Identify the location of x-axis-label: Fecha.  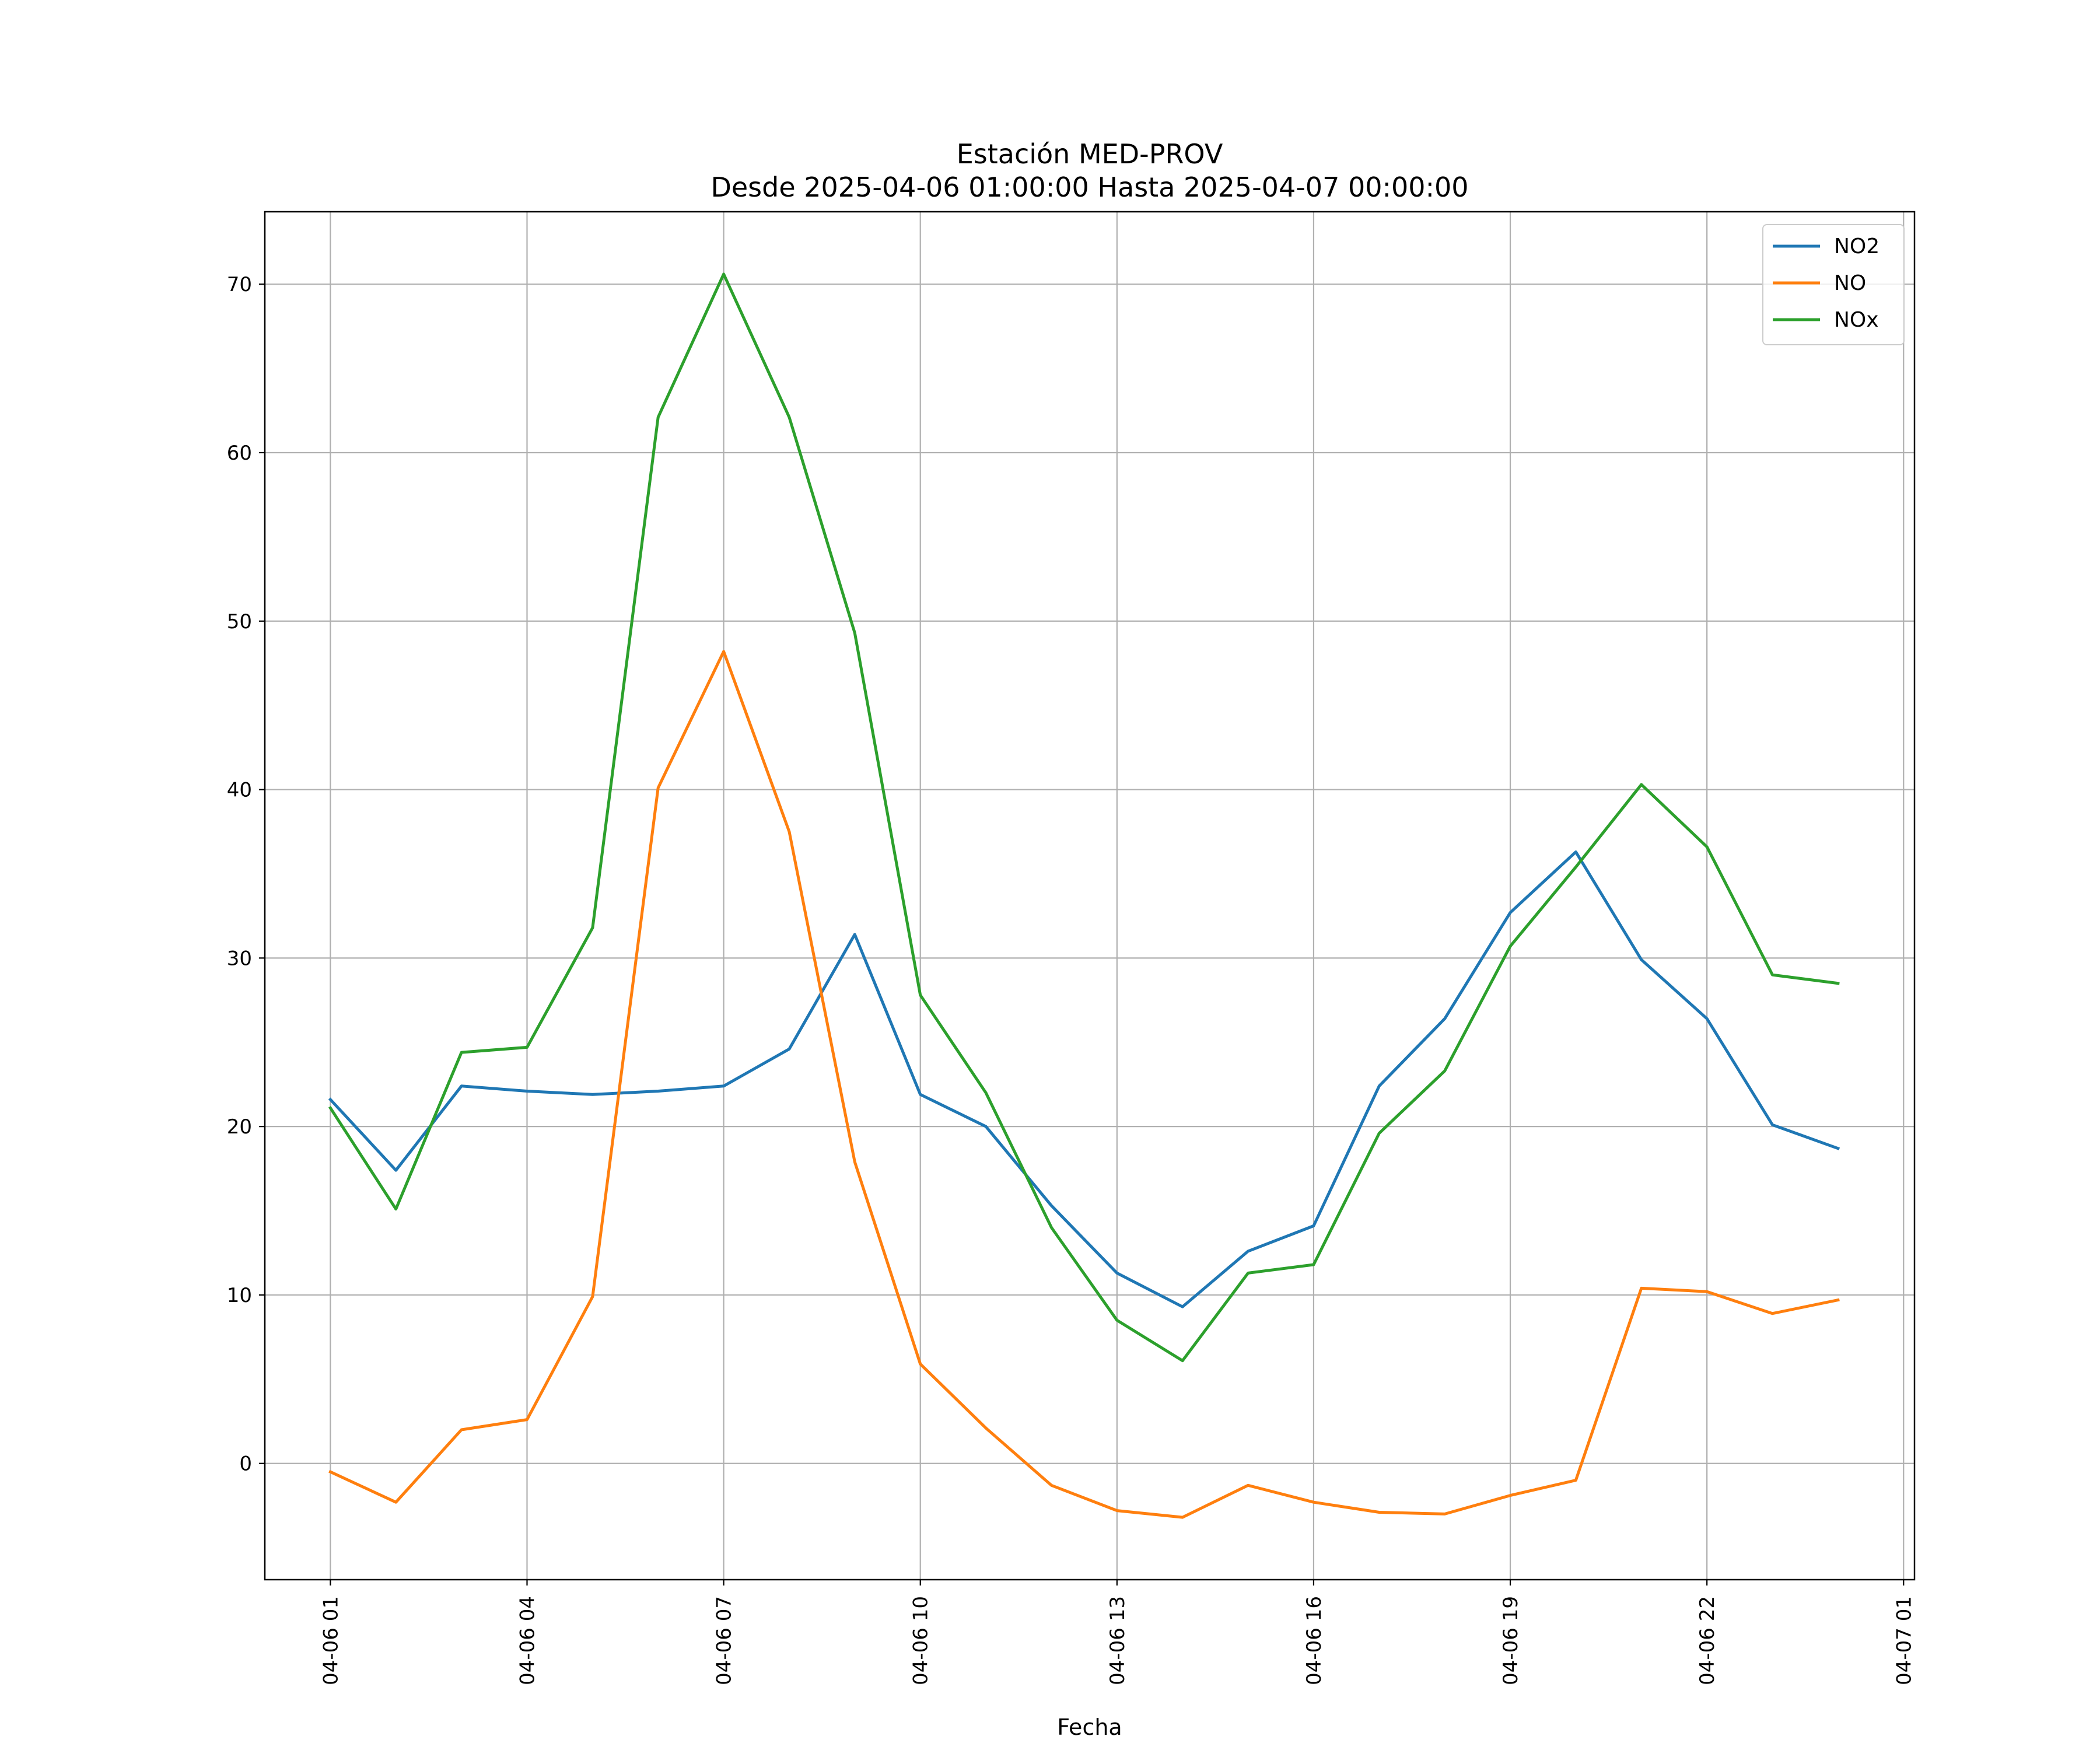
(1089, 1727).